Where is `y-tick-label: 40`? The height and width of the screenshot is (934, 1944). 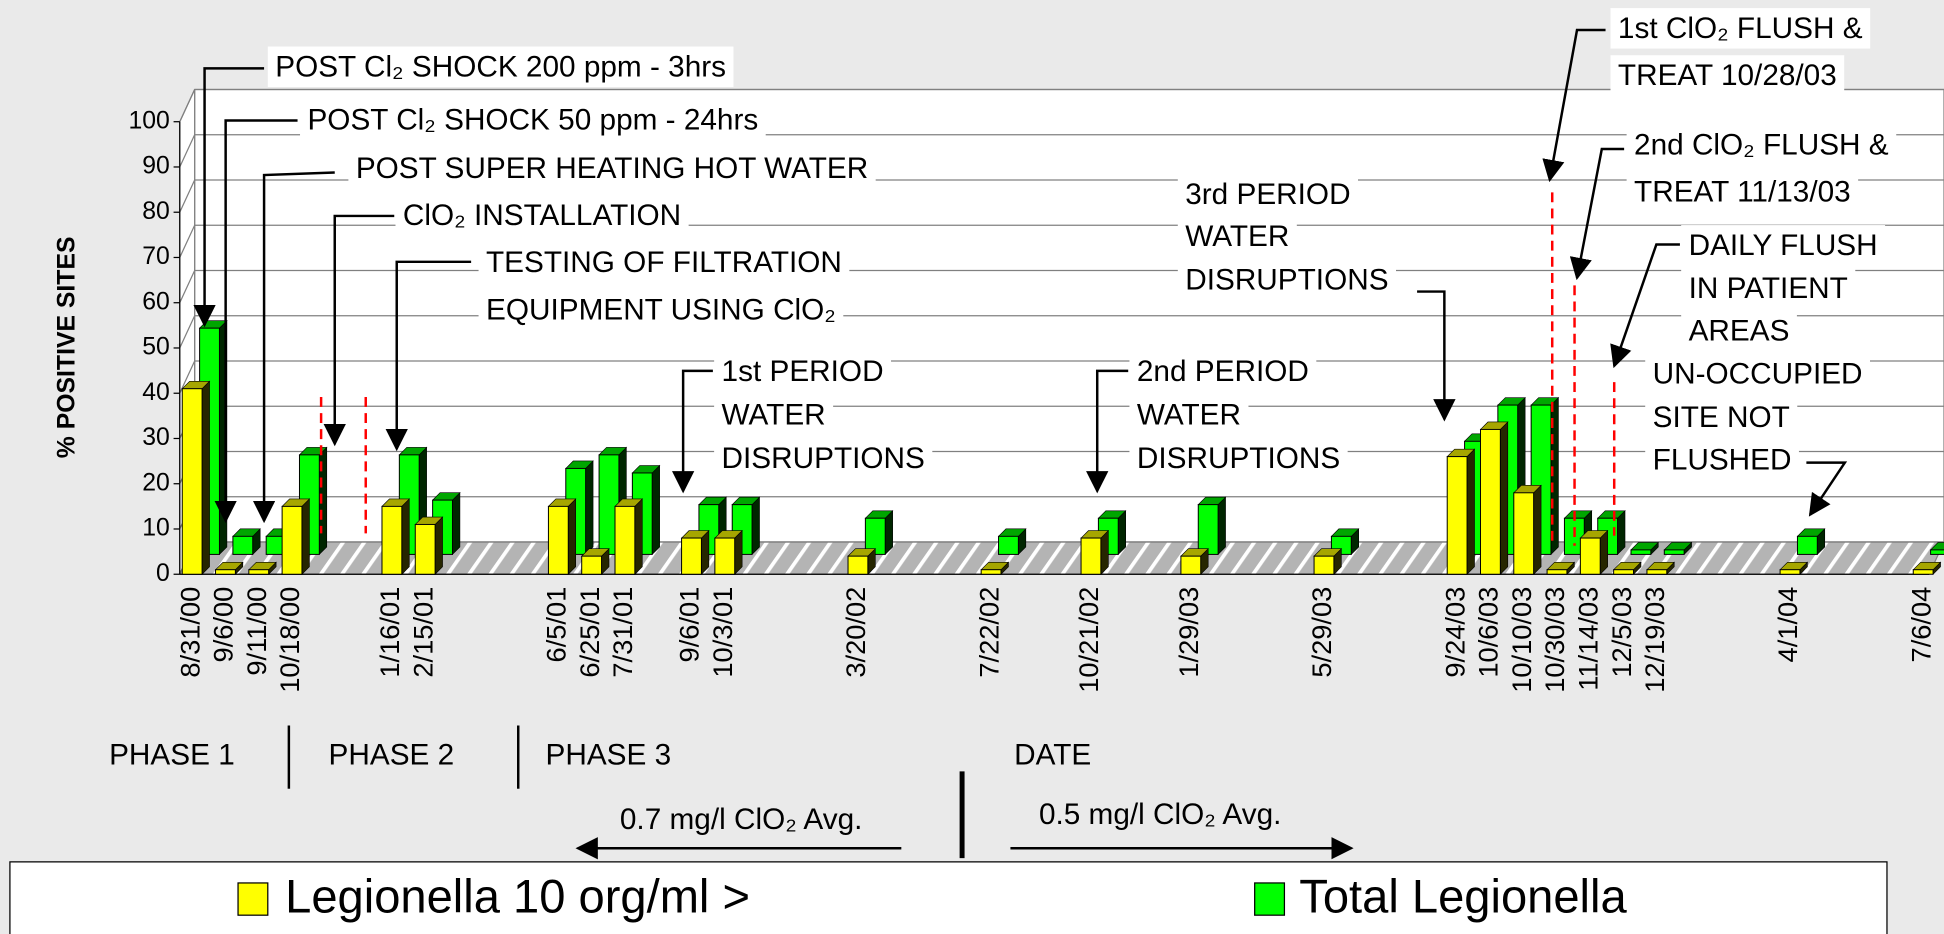
y-tick-label: 40 is located at coordinates (156, 392).